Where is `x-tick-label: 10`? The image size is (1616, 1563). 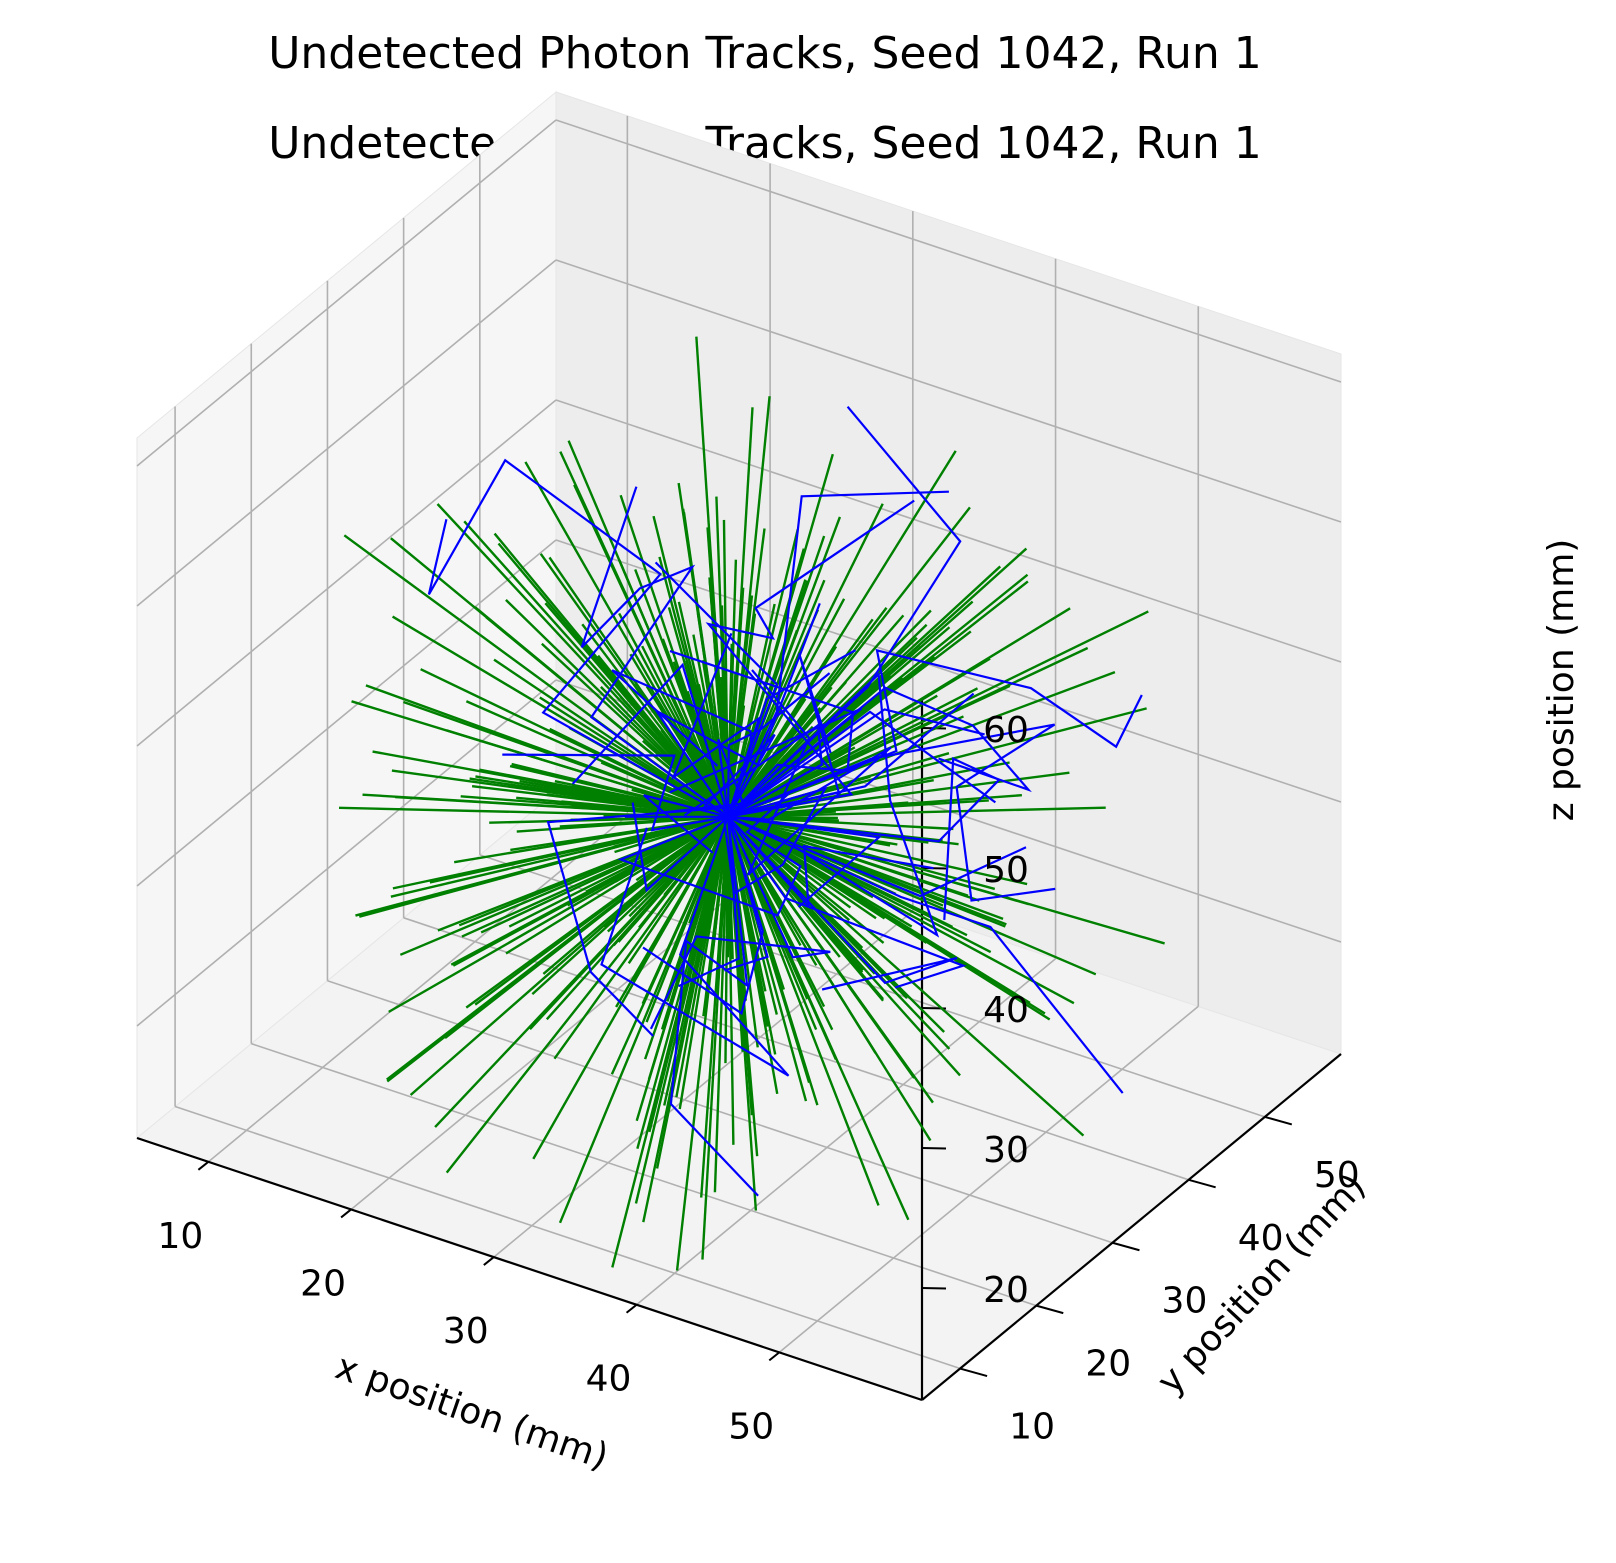 x-tick-label: 10 is located at coordinates (180, 1236).